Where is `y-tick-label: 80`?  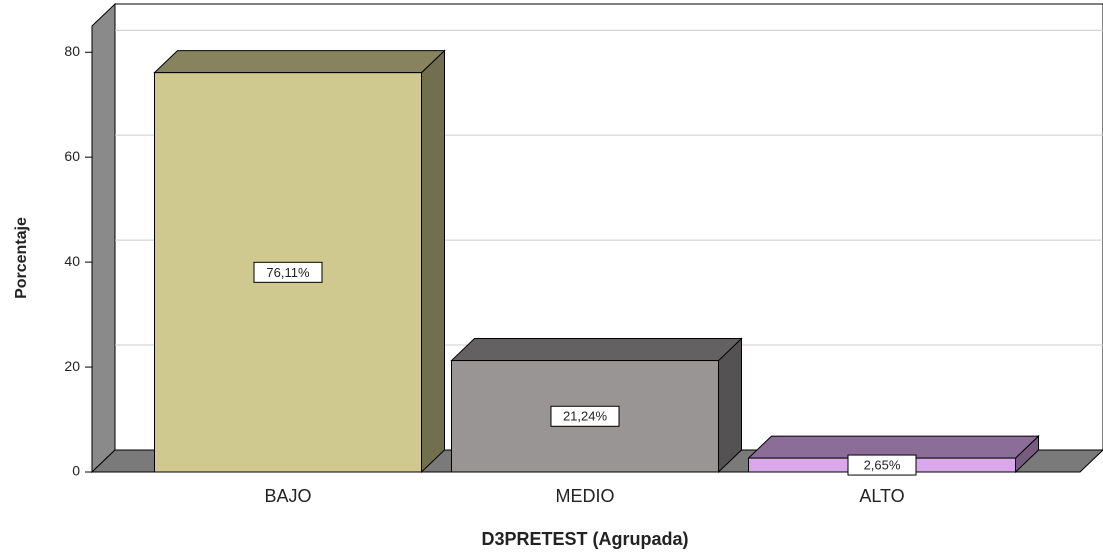
y-tick-label: 80 is located at coordinates (72, 51).